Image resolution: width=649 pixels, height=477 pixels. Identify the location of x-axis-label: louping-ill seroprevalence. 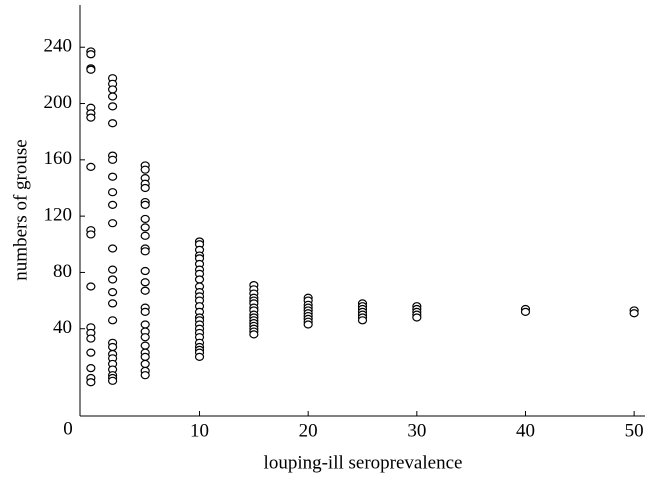
(363, 462).